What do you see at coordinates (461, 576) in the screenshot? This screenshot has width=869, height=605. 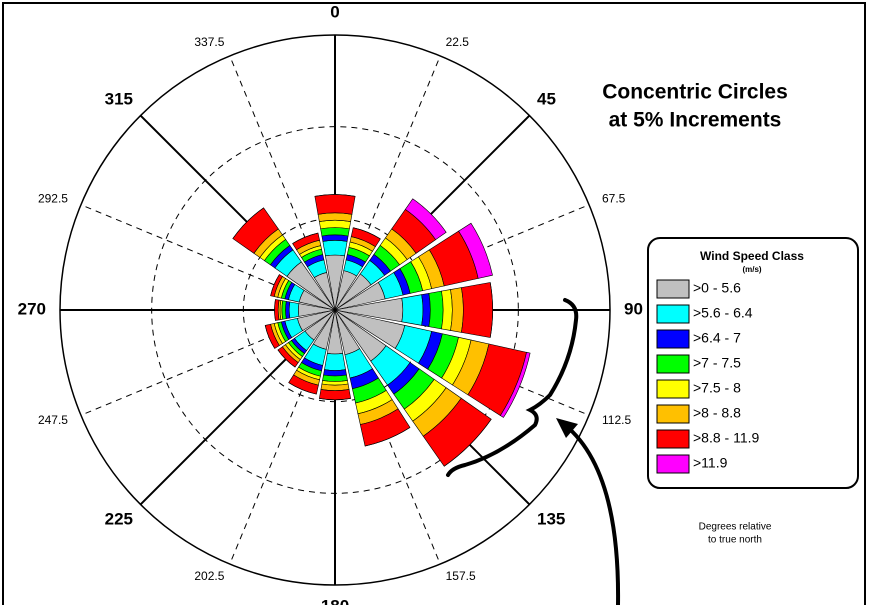 I see `direction-label: 157.5` at bounding box center [461, 576].